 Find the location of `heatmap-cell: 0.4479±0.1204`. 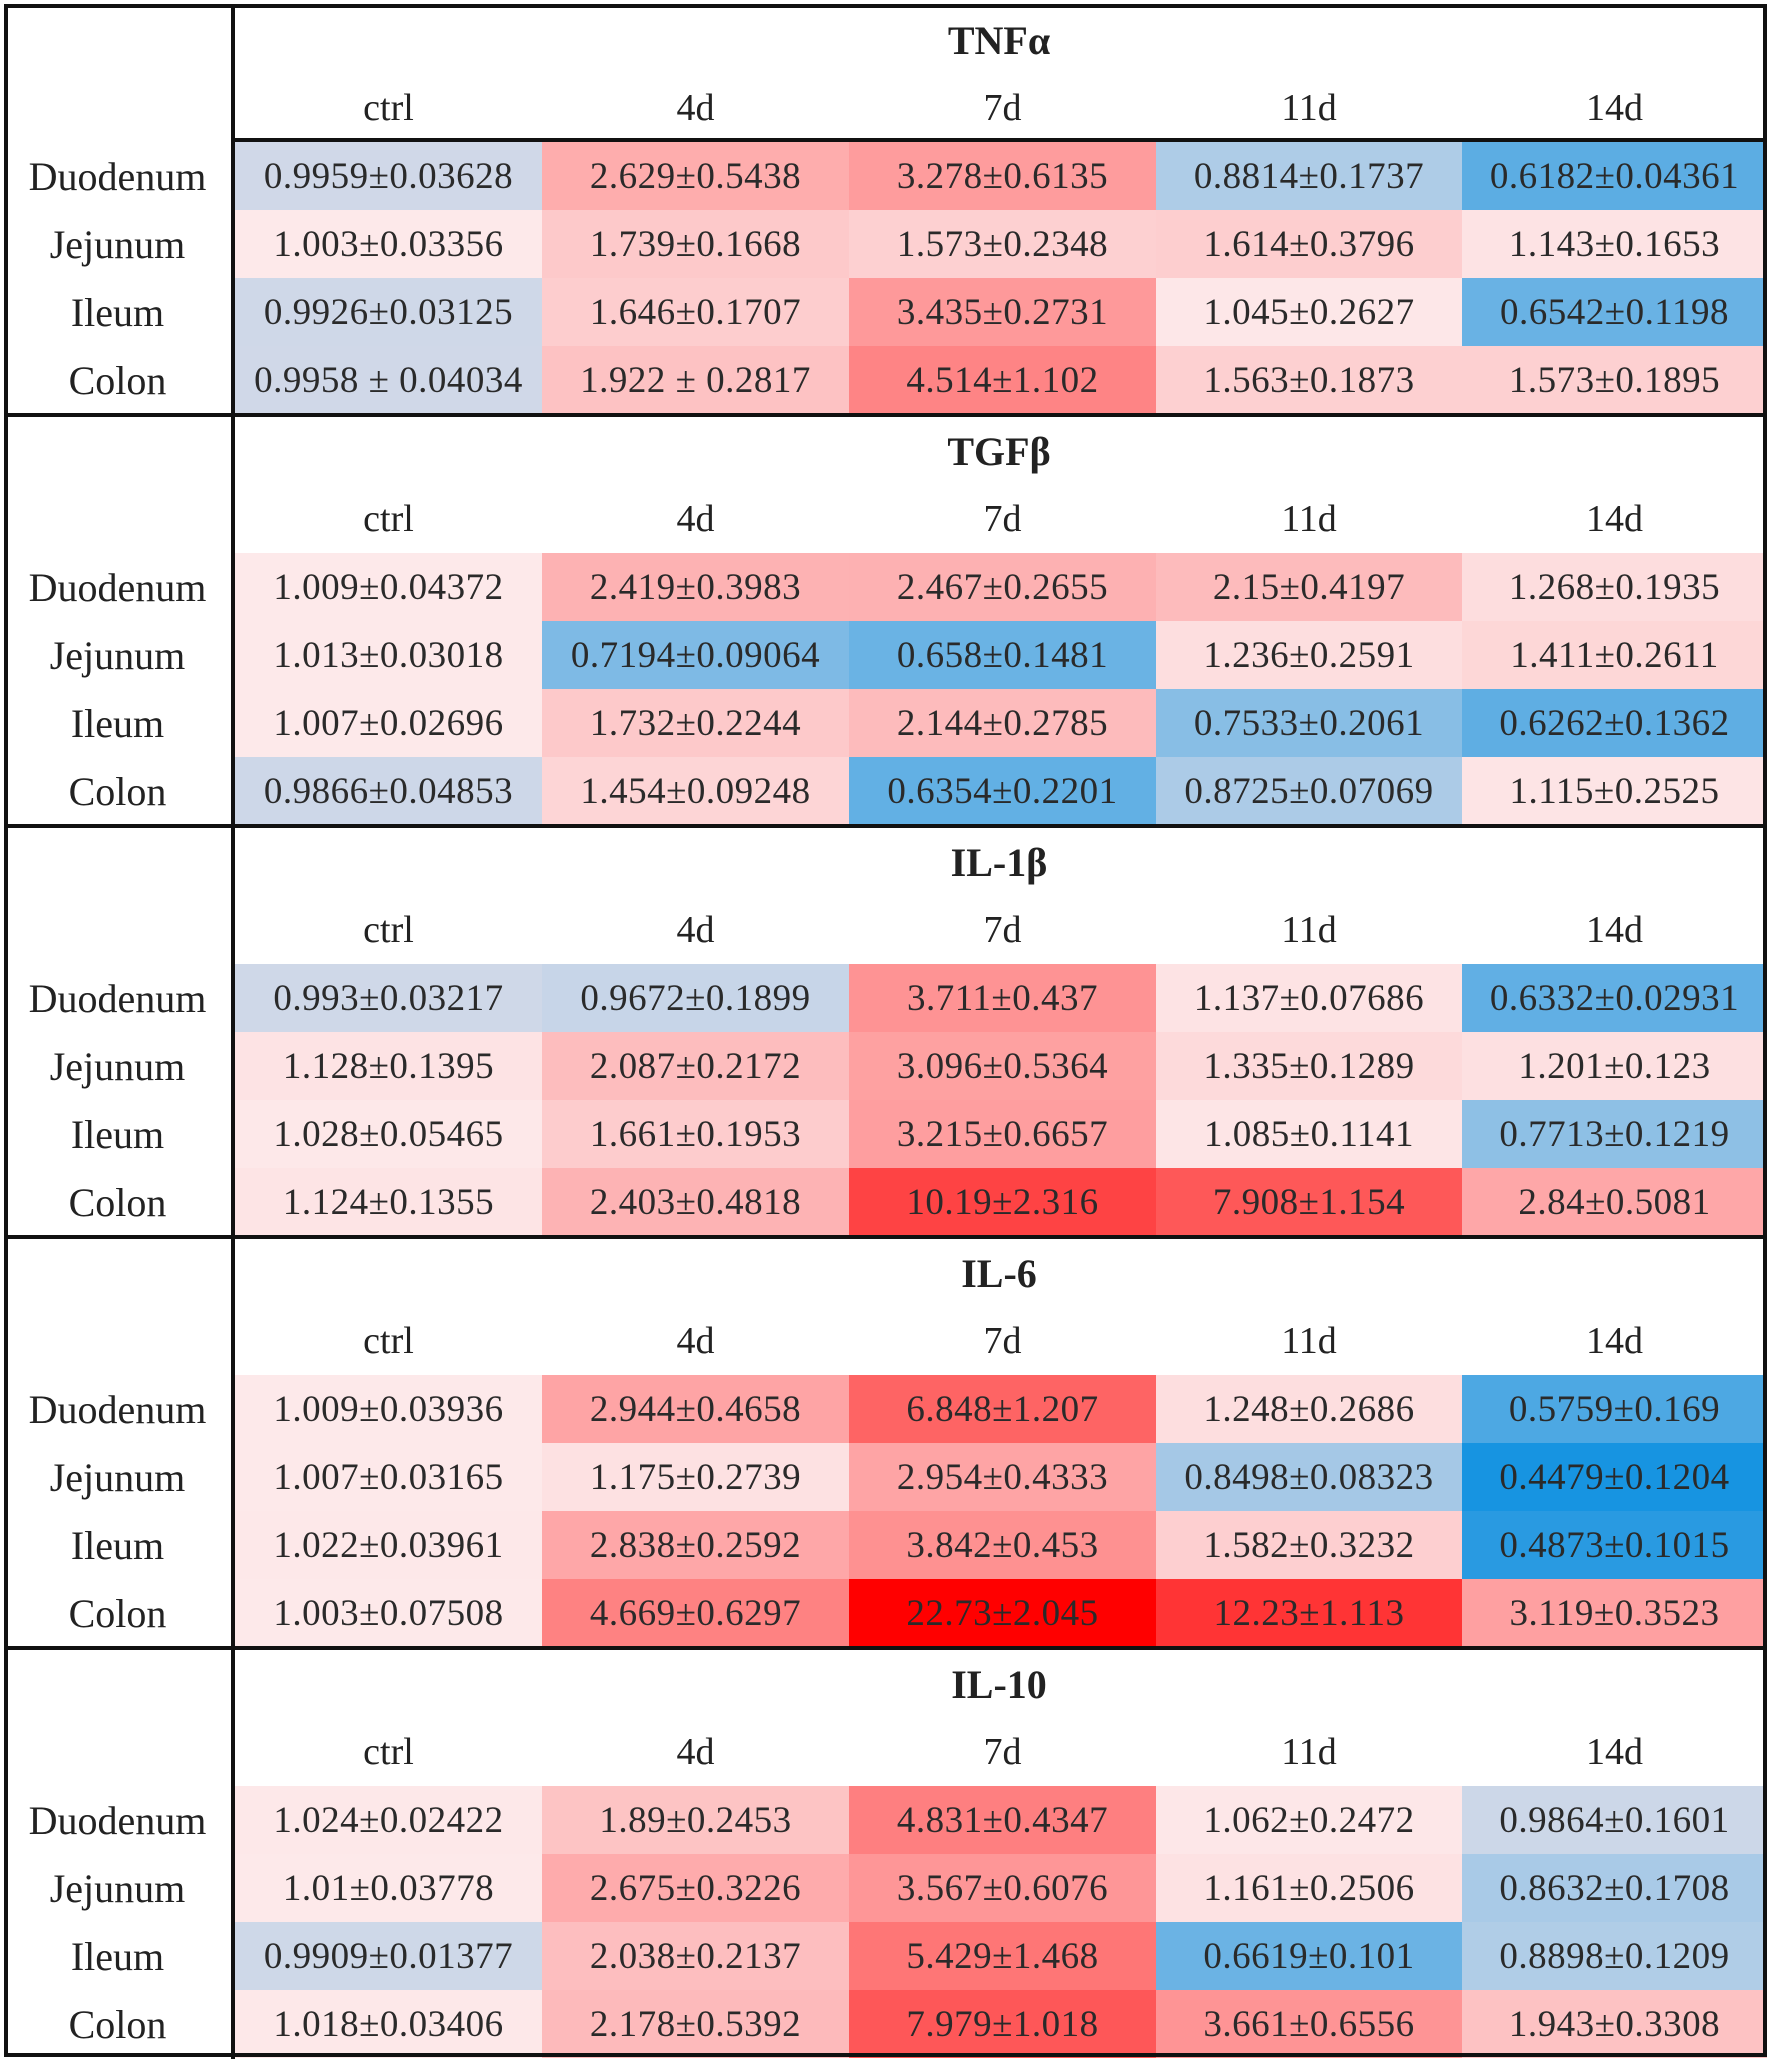

heatmap-cell: 0.4479±0.1204 is located at coordinates (1614, 1477).